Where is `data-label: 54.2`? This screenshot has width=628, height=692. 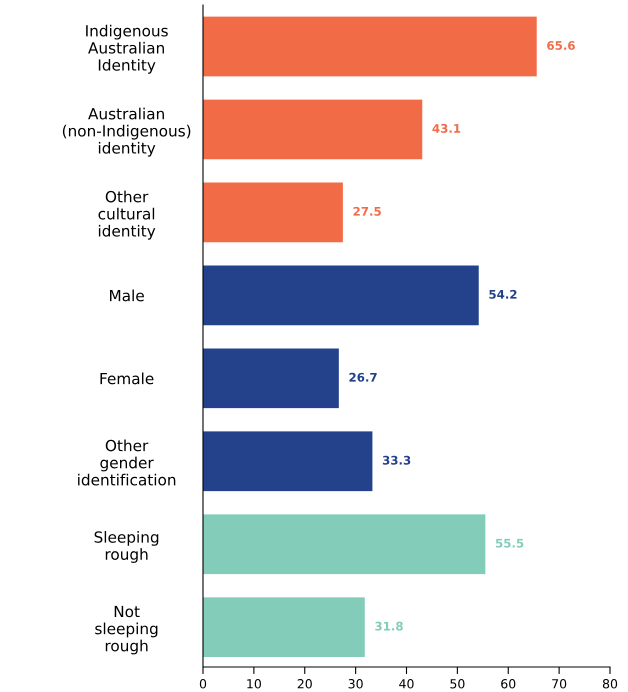 data-label: 54.2 is located at coordinates (503, 294).